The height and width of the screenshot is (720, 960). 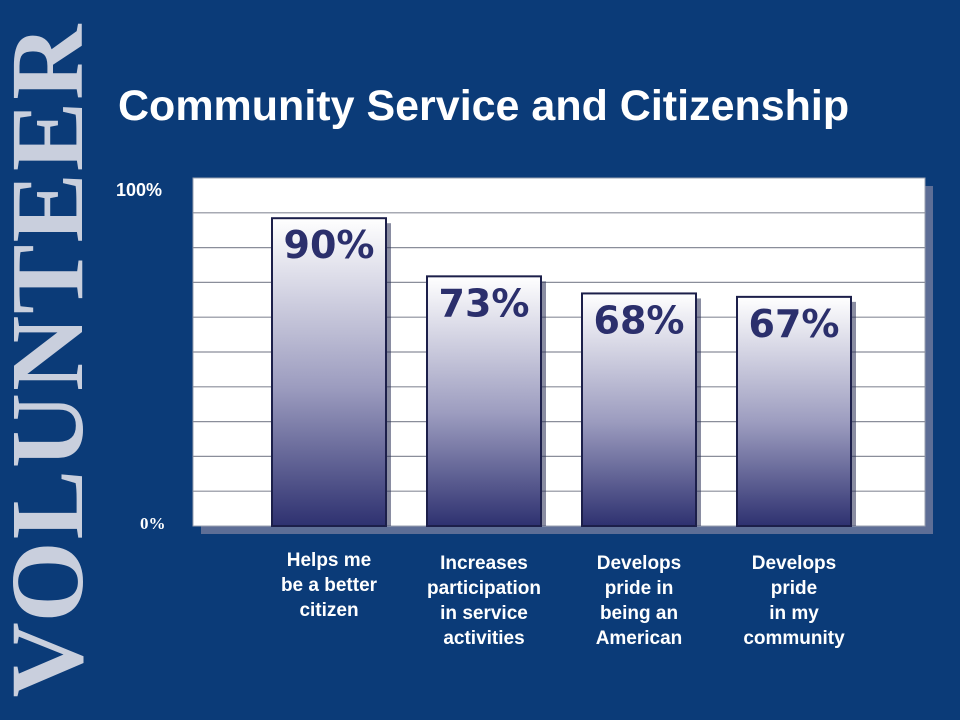 I want to click on bar-value-label: 90%, so click(x=329, y=245).